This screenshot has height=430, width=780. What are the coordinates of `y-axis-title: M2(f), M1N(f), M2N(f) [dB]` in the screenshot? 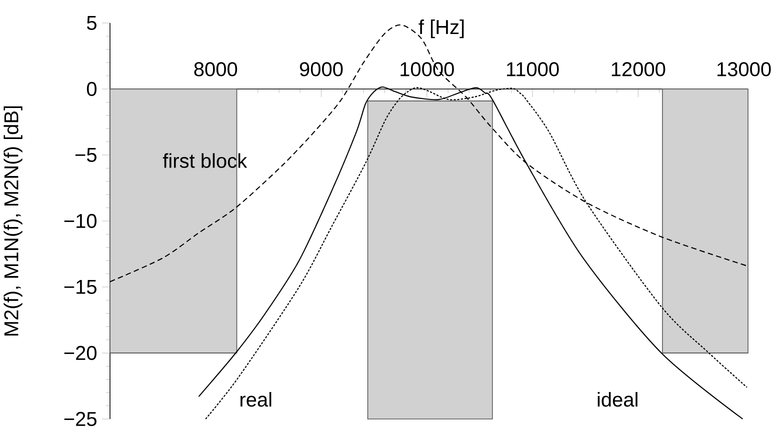 It's located at (13, 221).